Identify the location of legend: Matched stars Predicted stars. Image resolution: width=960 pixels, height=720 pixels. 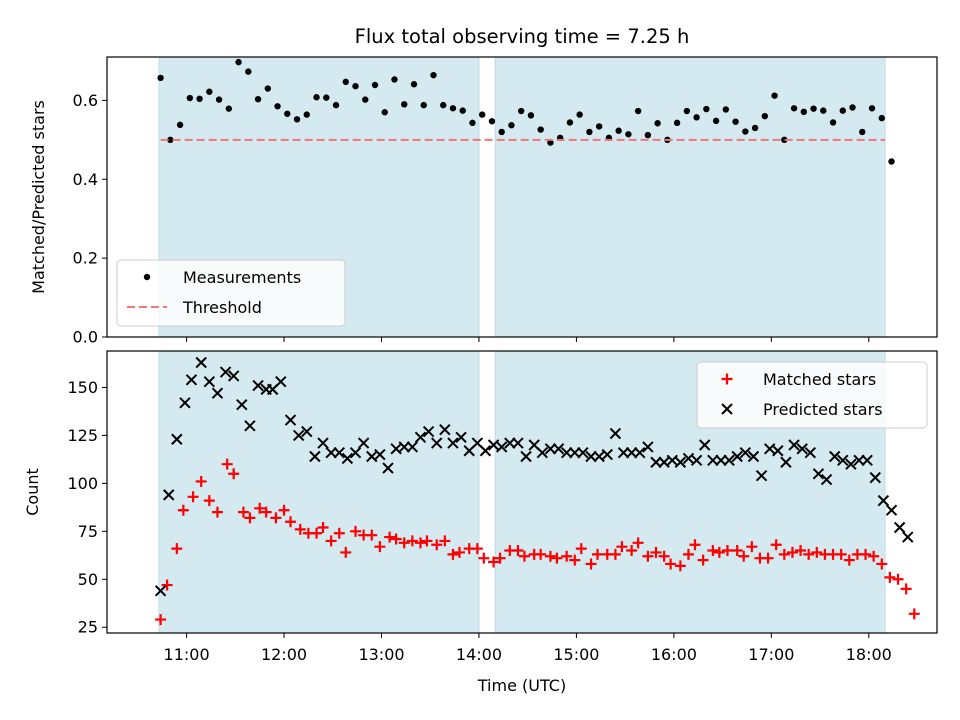
(812, 395).